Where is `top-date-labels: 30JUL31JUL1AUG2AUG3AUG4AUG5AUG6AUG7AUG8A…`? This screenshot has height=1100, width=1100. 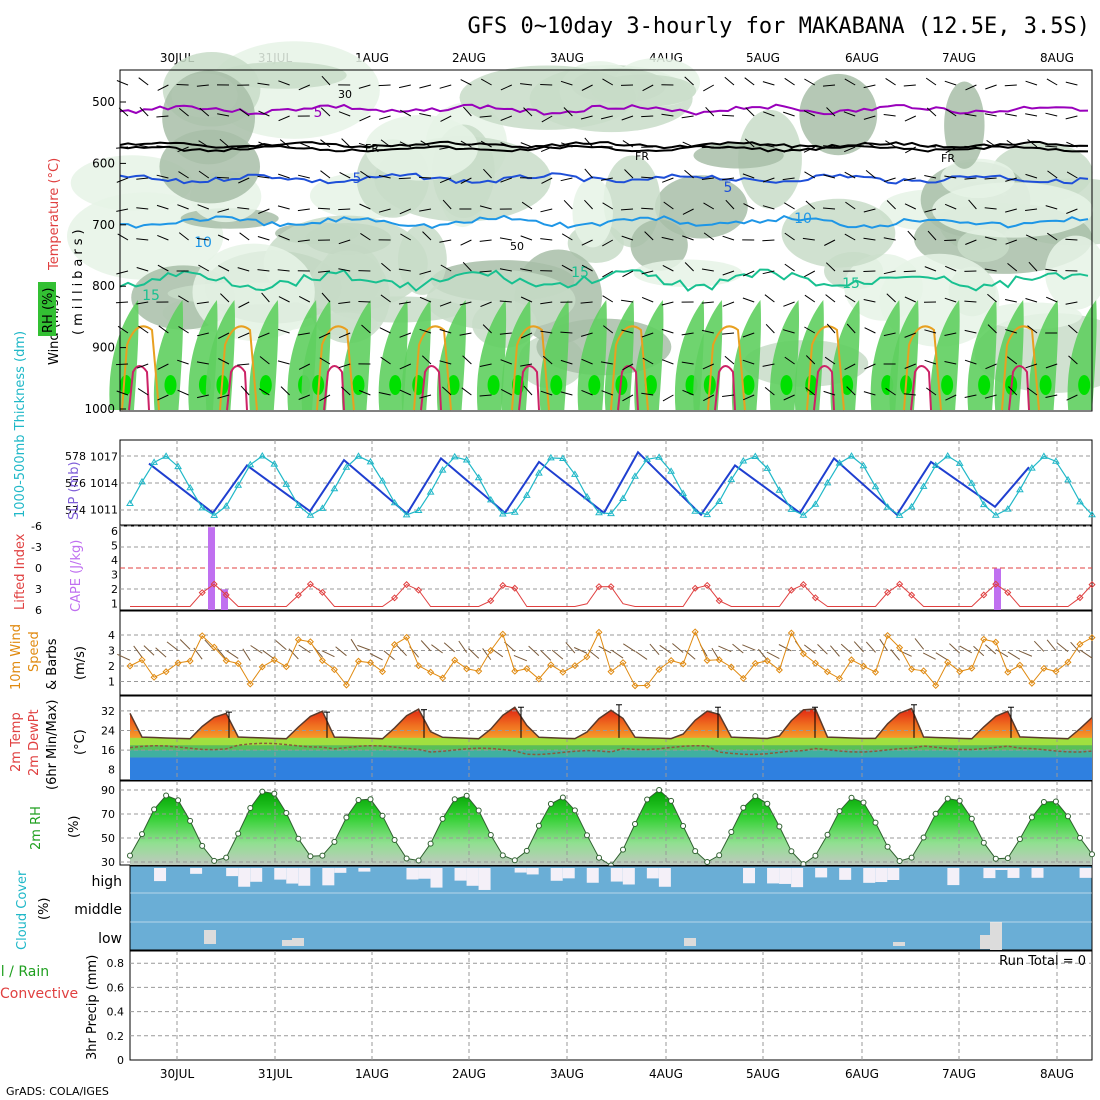 top-date-labels: 30JUL31JUL1AUG2AUG3AUG4AUG5AUG6AUG7AUG8A… is located at coordinates (617, 58).